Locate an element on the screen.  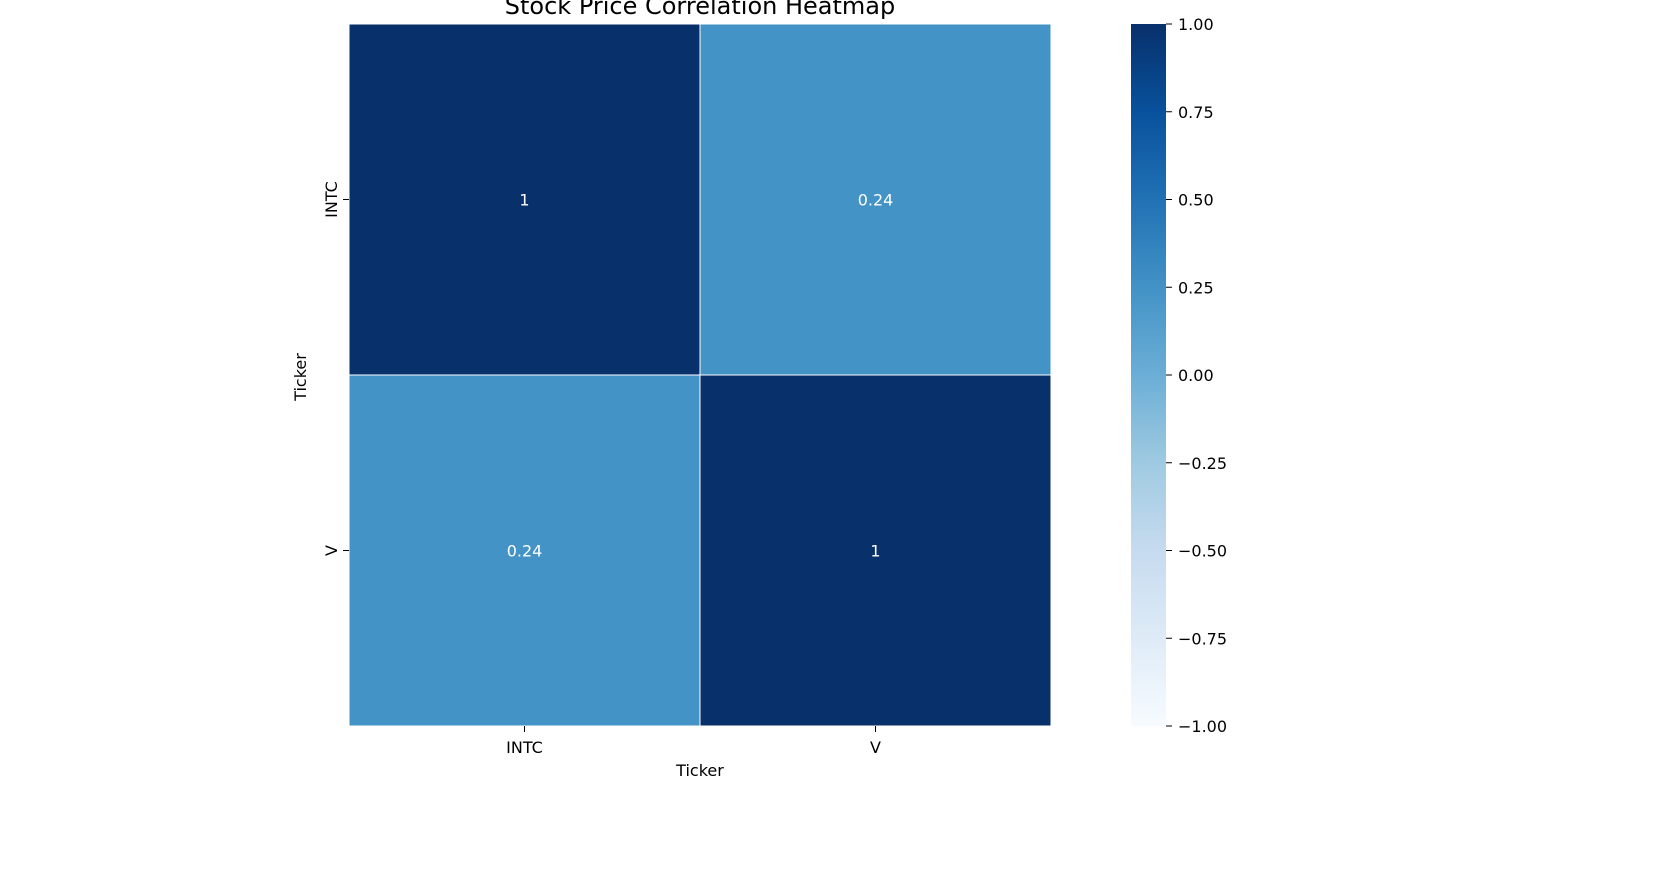
colorbar-tick-label: −0.75 is located at coordinates (1202, 638).